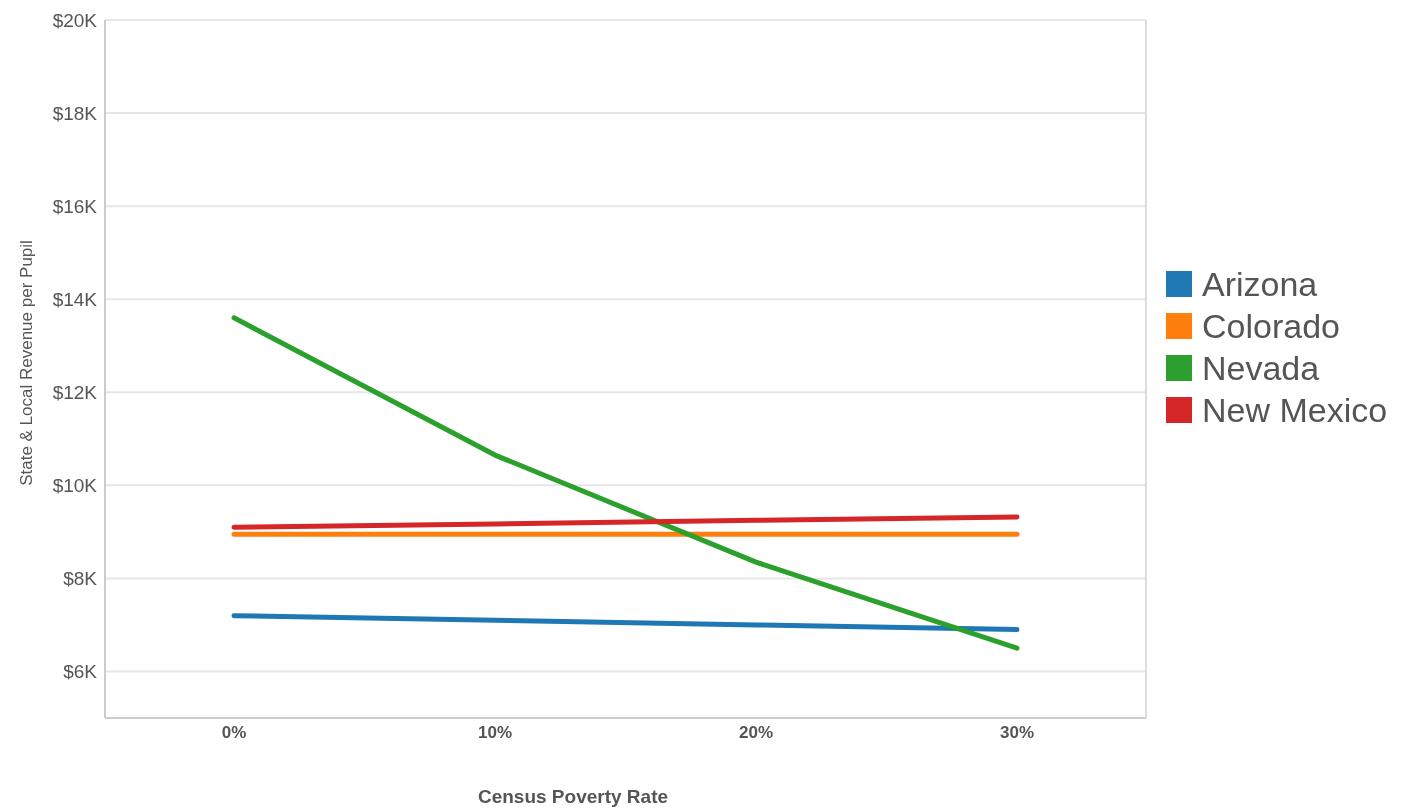  What do you see at coordinates (75, 20) in the screenshot?
I see `y-tick-label: $20K` at bounding box center [75, 20].